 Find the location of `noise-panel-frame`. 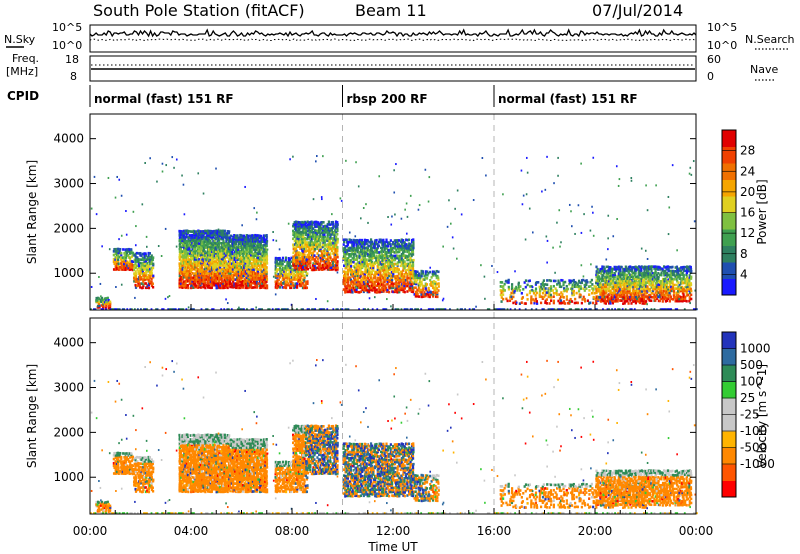

noise-panel-frame is located at coordinates (393, 38).